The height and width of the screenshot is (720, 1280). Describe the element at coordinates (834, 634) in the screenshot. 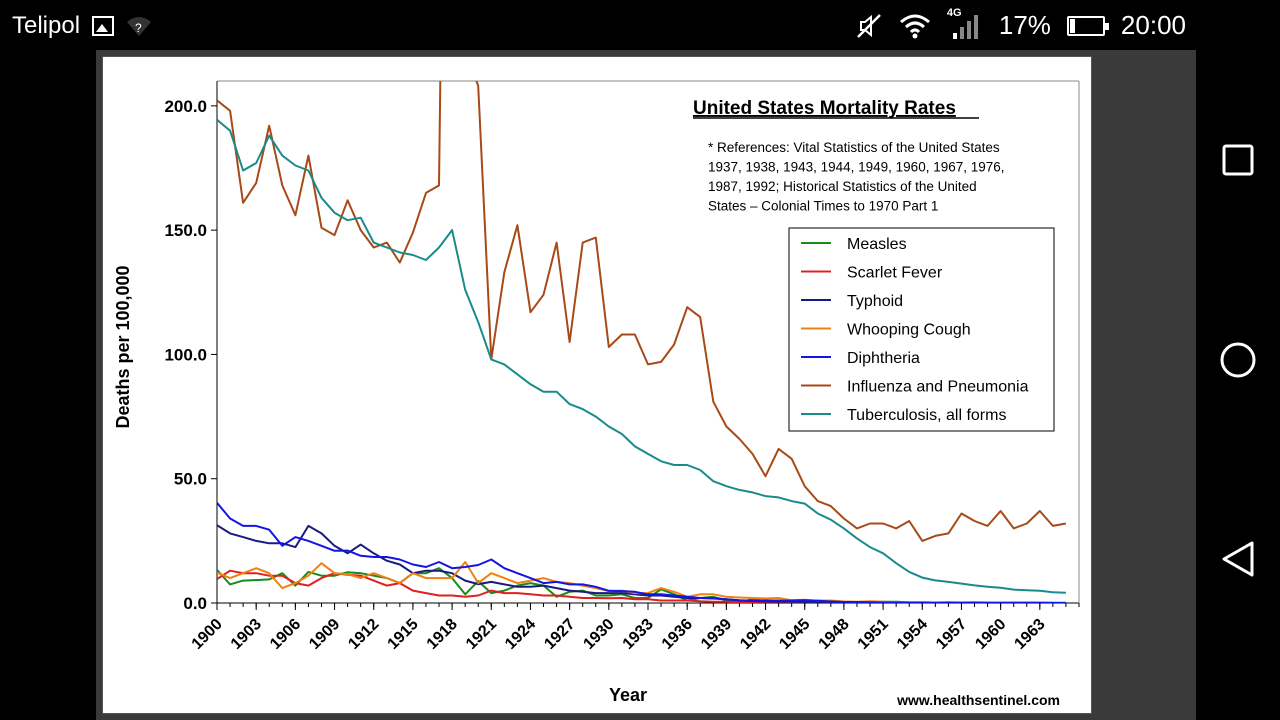

I see `x-tick-label: 1948` at that location.